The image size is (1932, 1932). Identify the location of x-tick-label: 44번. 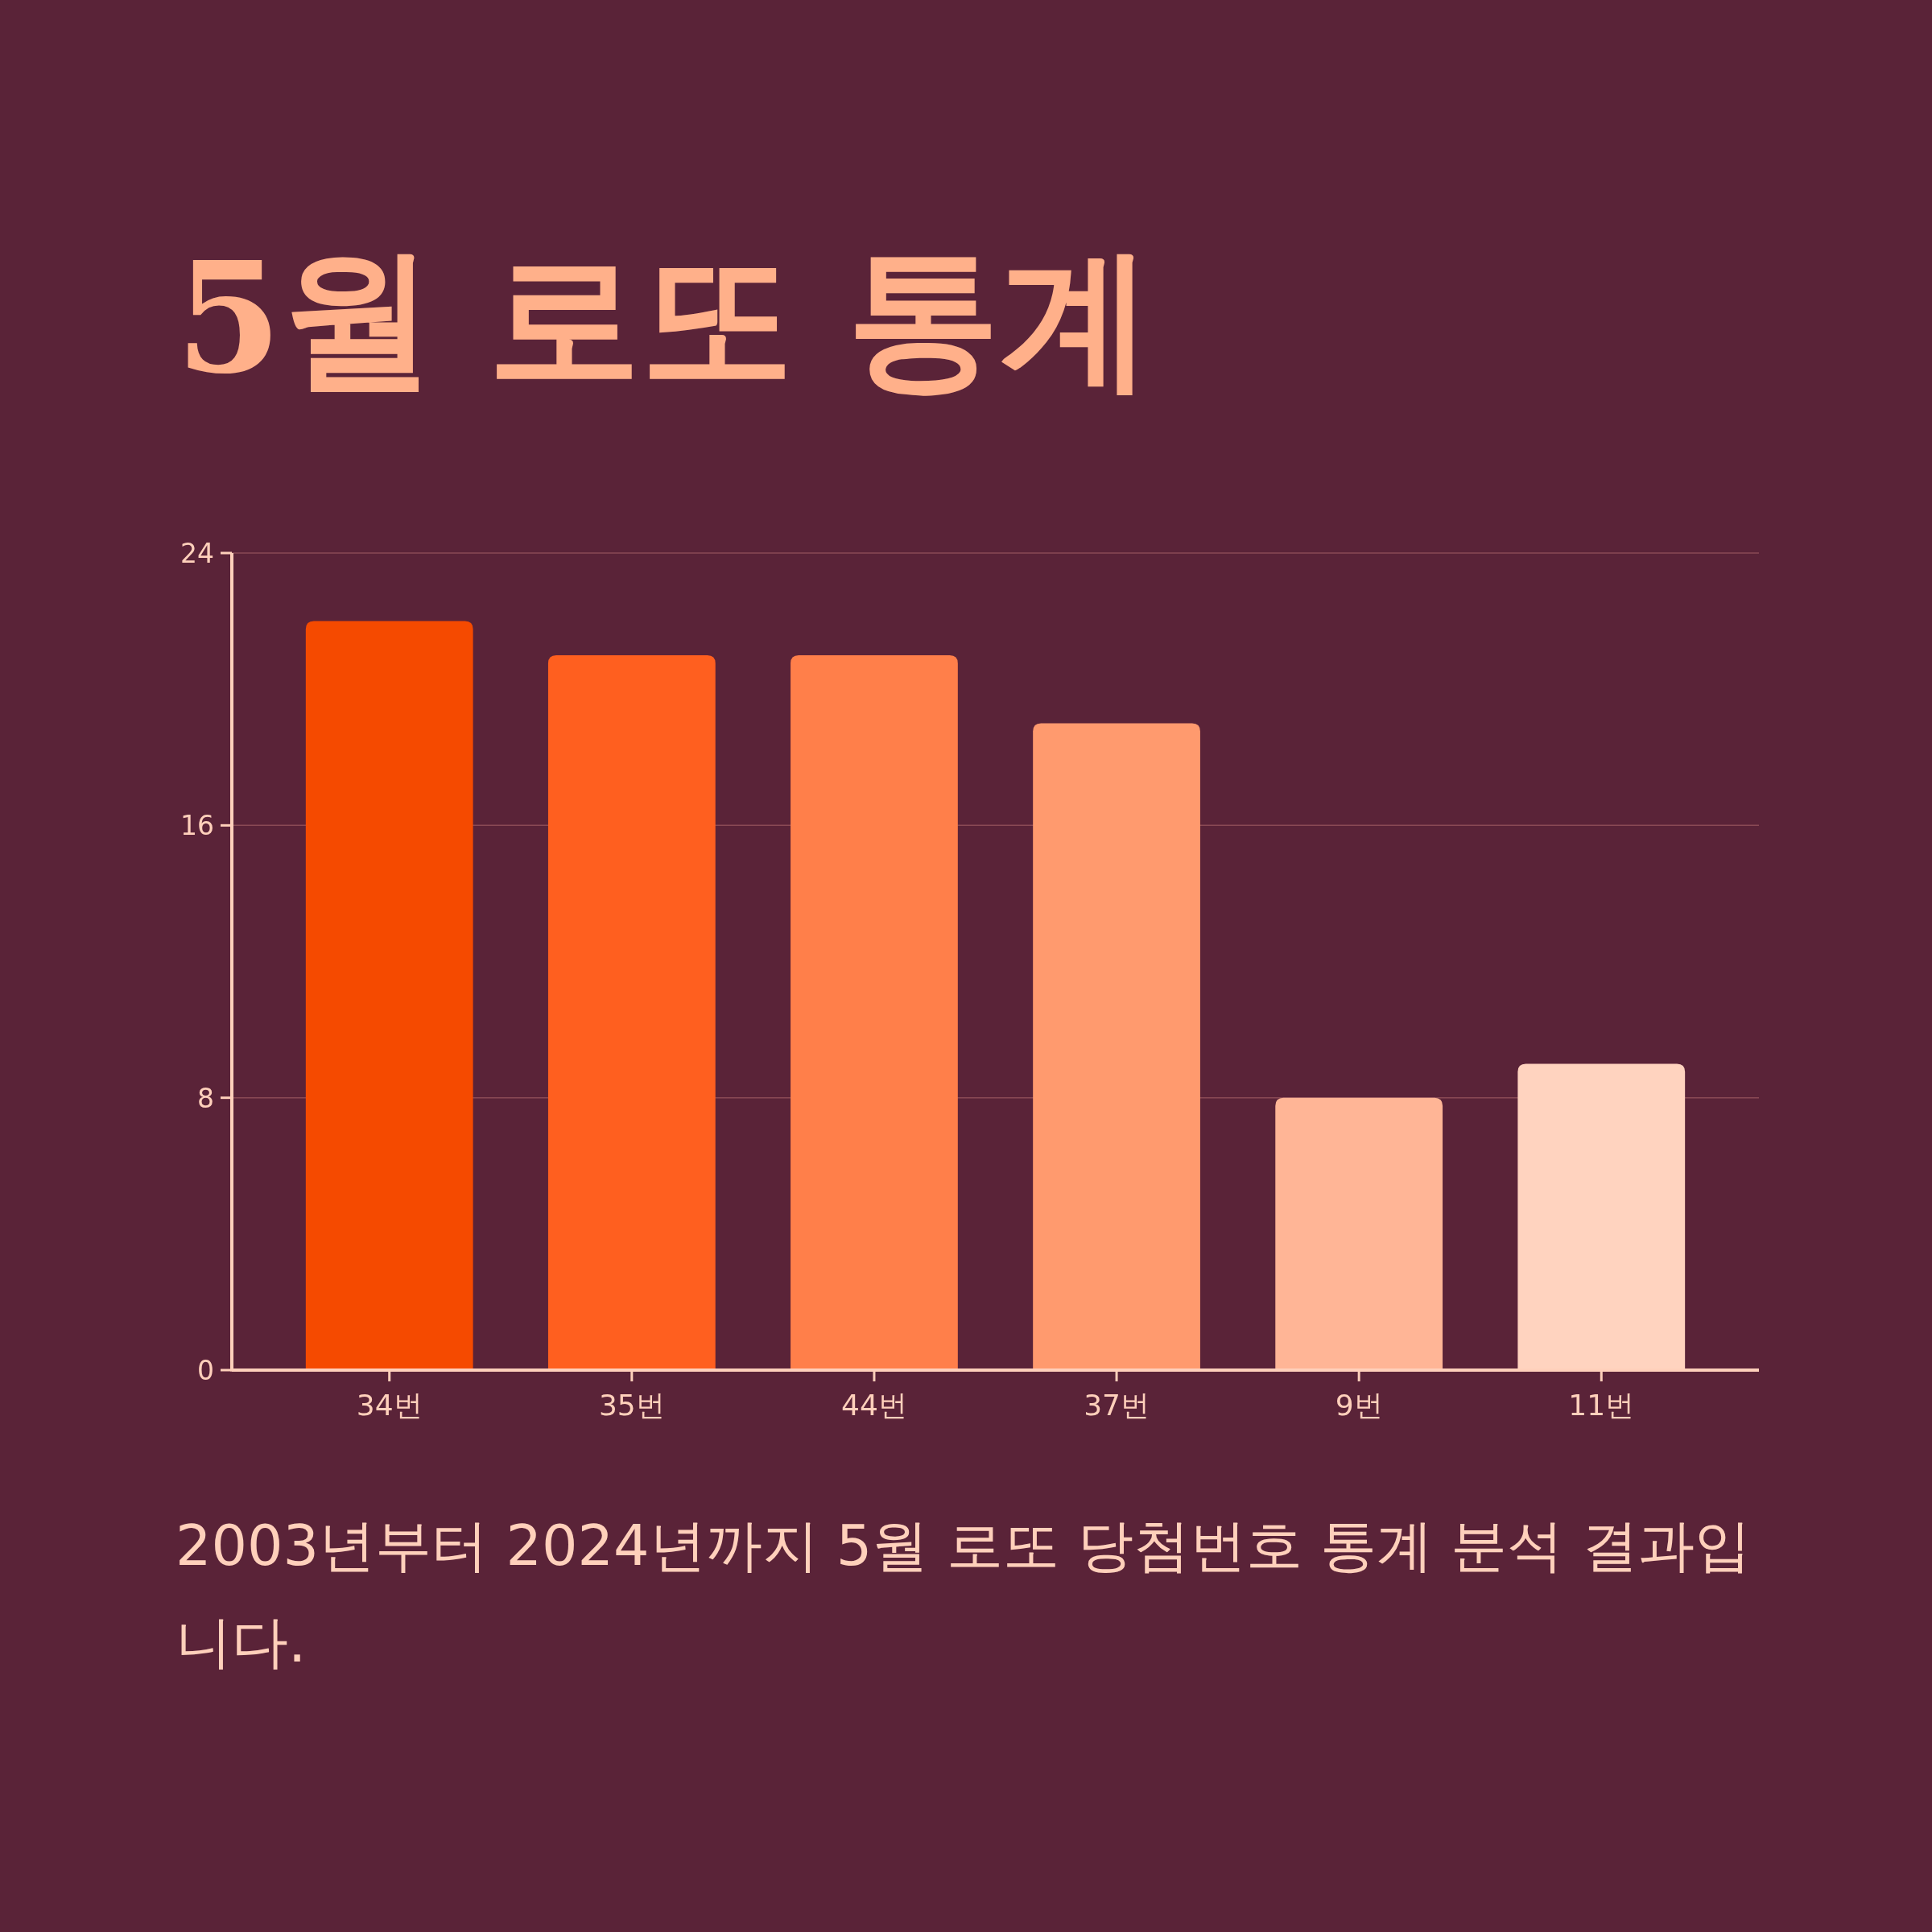
(874, 1405).